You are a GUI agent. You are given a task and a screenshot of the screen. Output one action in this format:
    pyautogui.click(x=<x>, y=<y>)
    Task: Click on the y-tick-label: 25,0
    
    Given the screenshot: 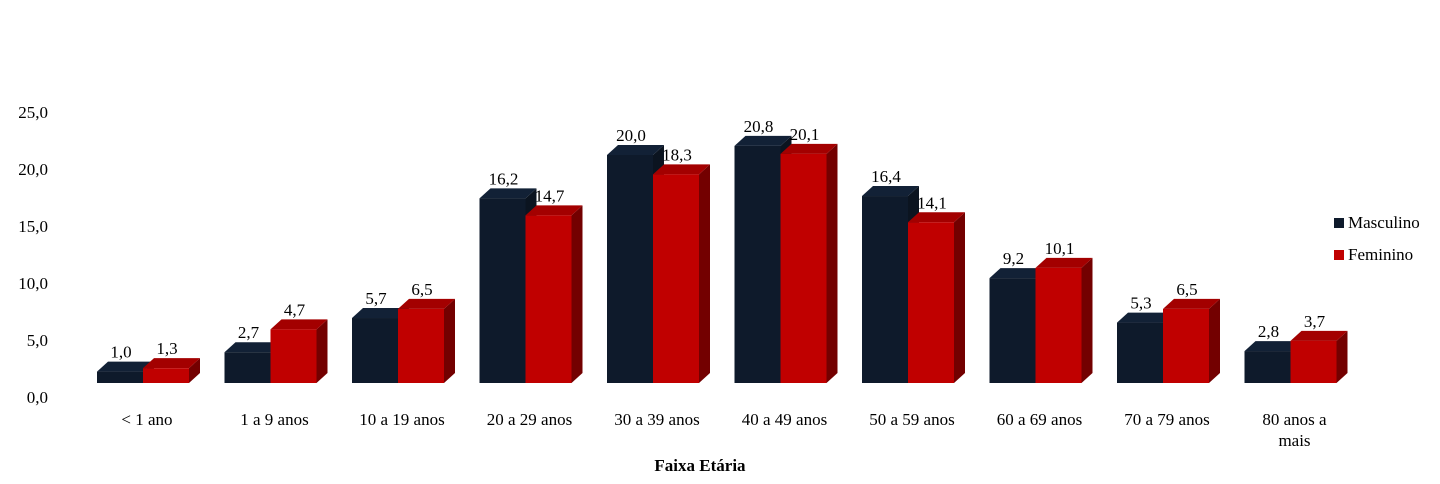 What is the action you would take?
    pyautogui.click(x=33, y=112)
    